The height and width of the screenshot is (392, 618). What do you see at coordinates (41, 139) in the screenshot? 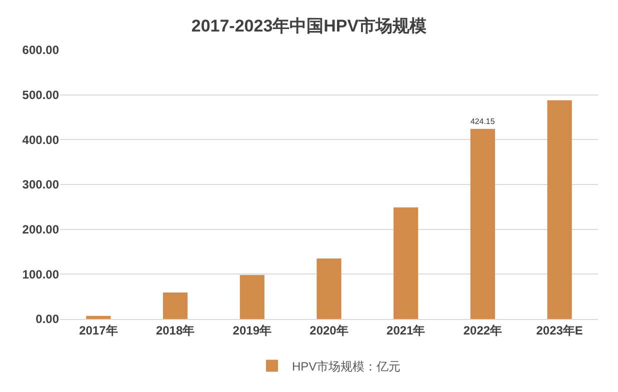
I see `y-tick-label: 400.00` at bounding box center [41, 139].